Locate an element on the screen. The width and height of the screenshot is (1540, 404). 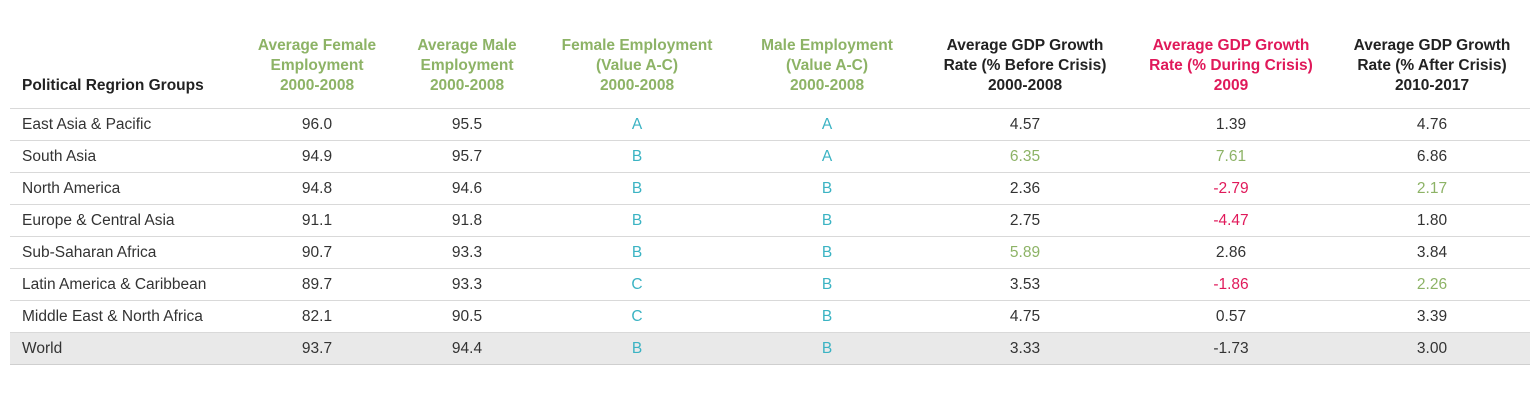
cell-avg-female-employment: 82.1 is located at coordinates (317, 316).